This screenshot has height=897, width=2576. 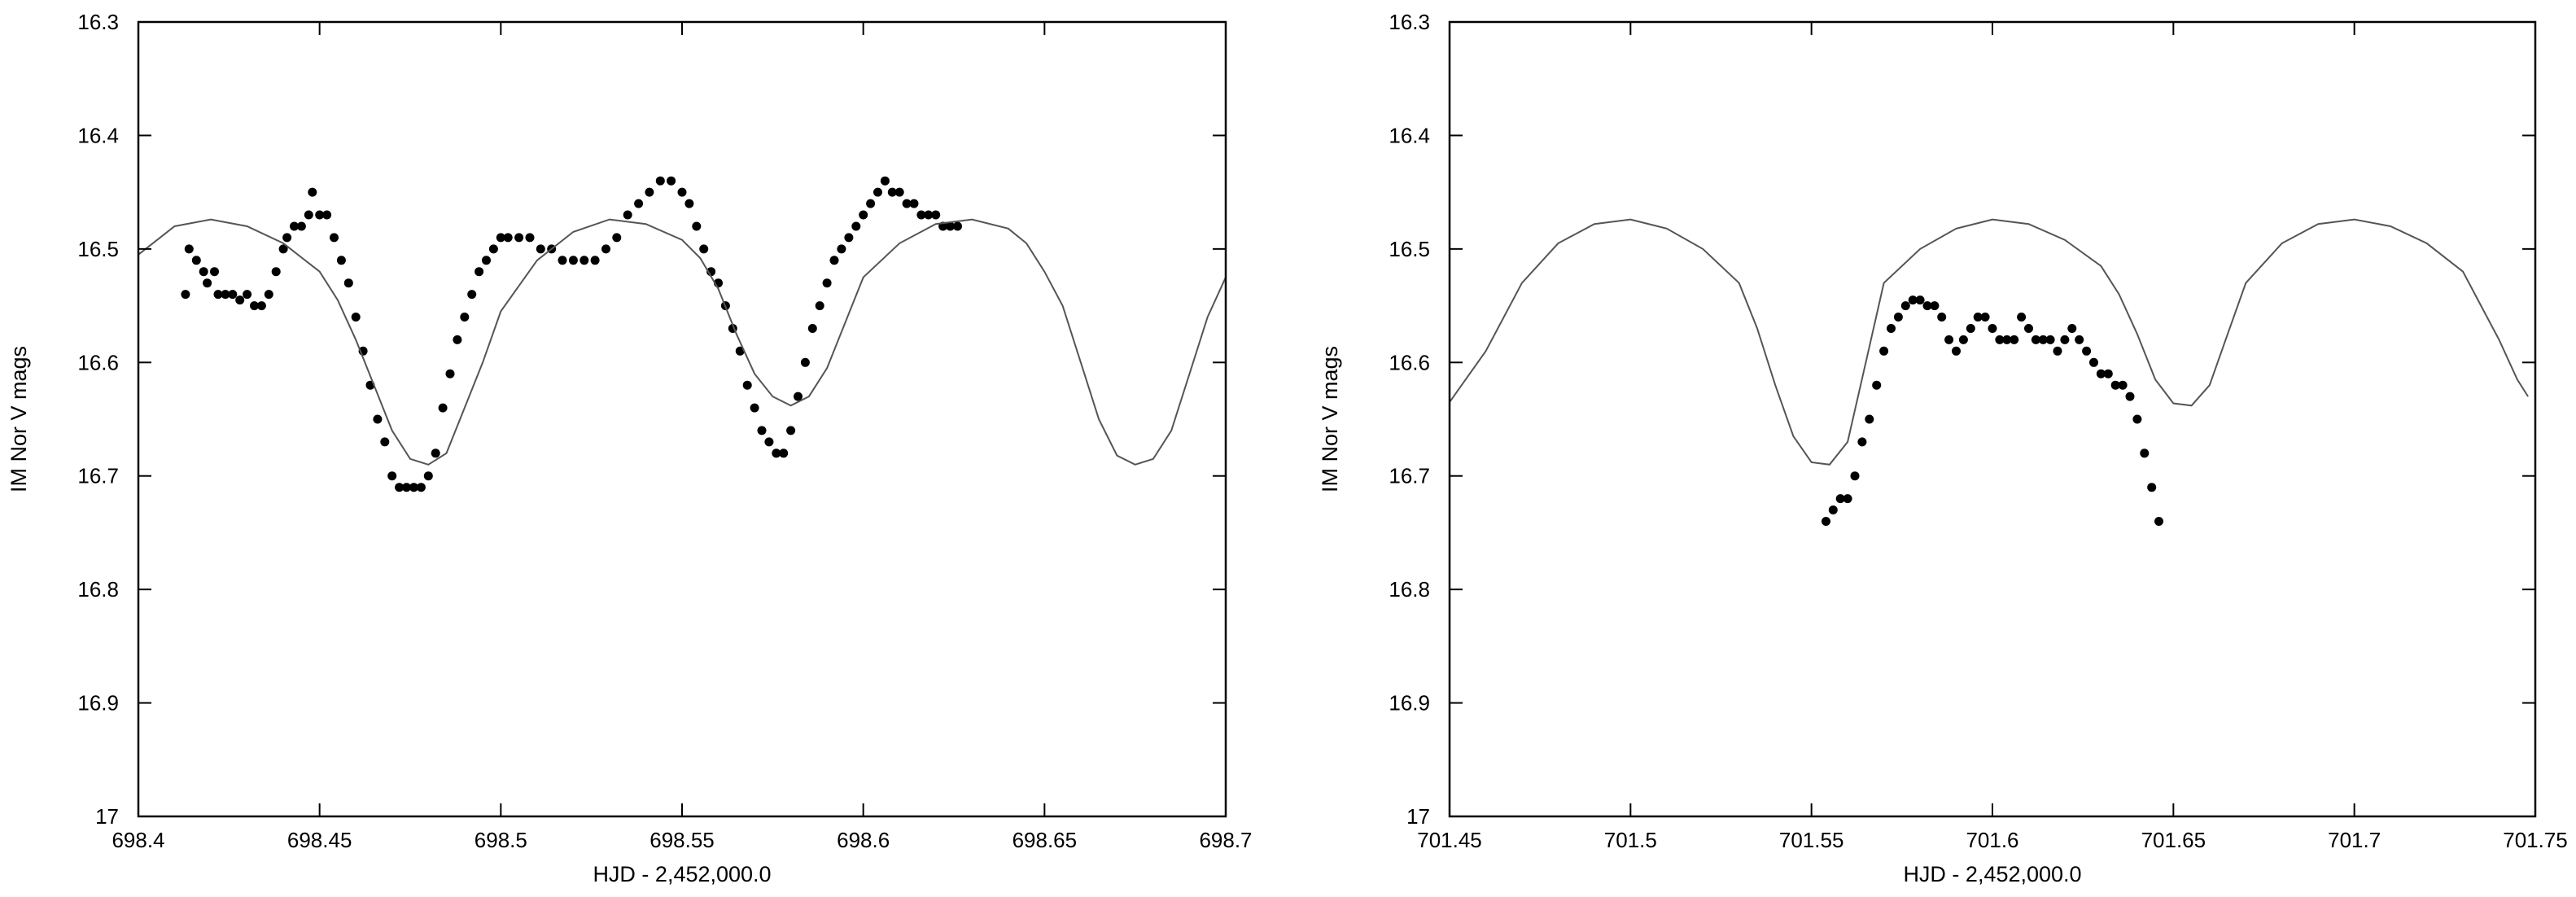 What do you see at coordinates (1992, 840) in the screenshot?
I see `right-chart-x-tick-label: 701.6` at bounding box center [1992, 840].